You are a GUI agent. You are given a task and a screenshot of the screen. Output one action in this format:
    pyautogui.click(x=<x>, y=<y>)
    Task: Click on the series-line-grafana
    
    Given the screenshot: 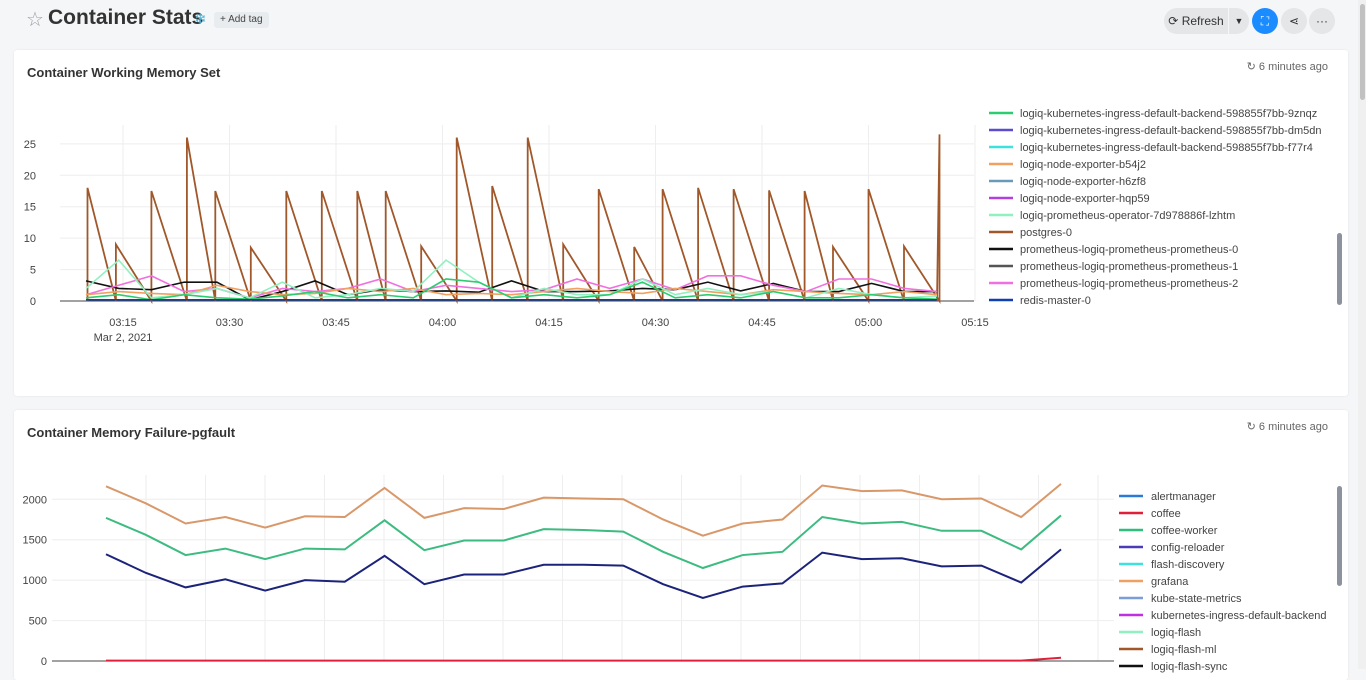 What is the action you would take?
    pyautogui.click(x=583, y=510)
    